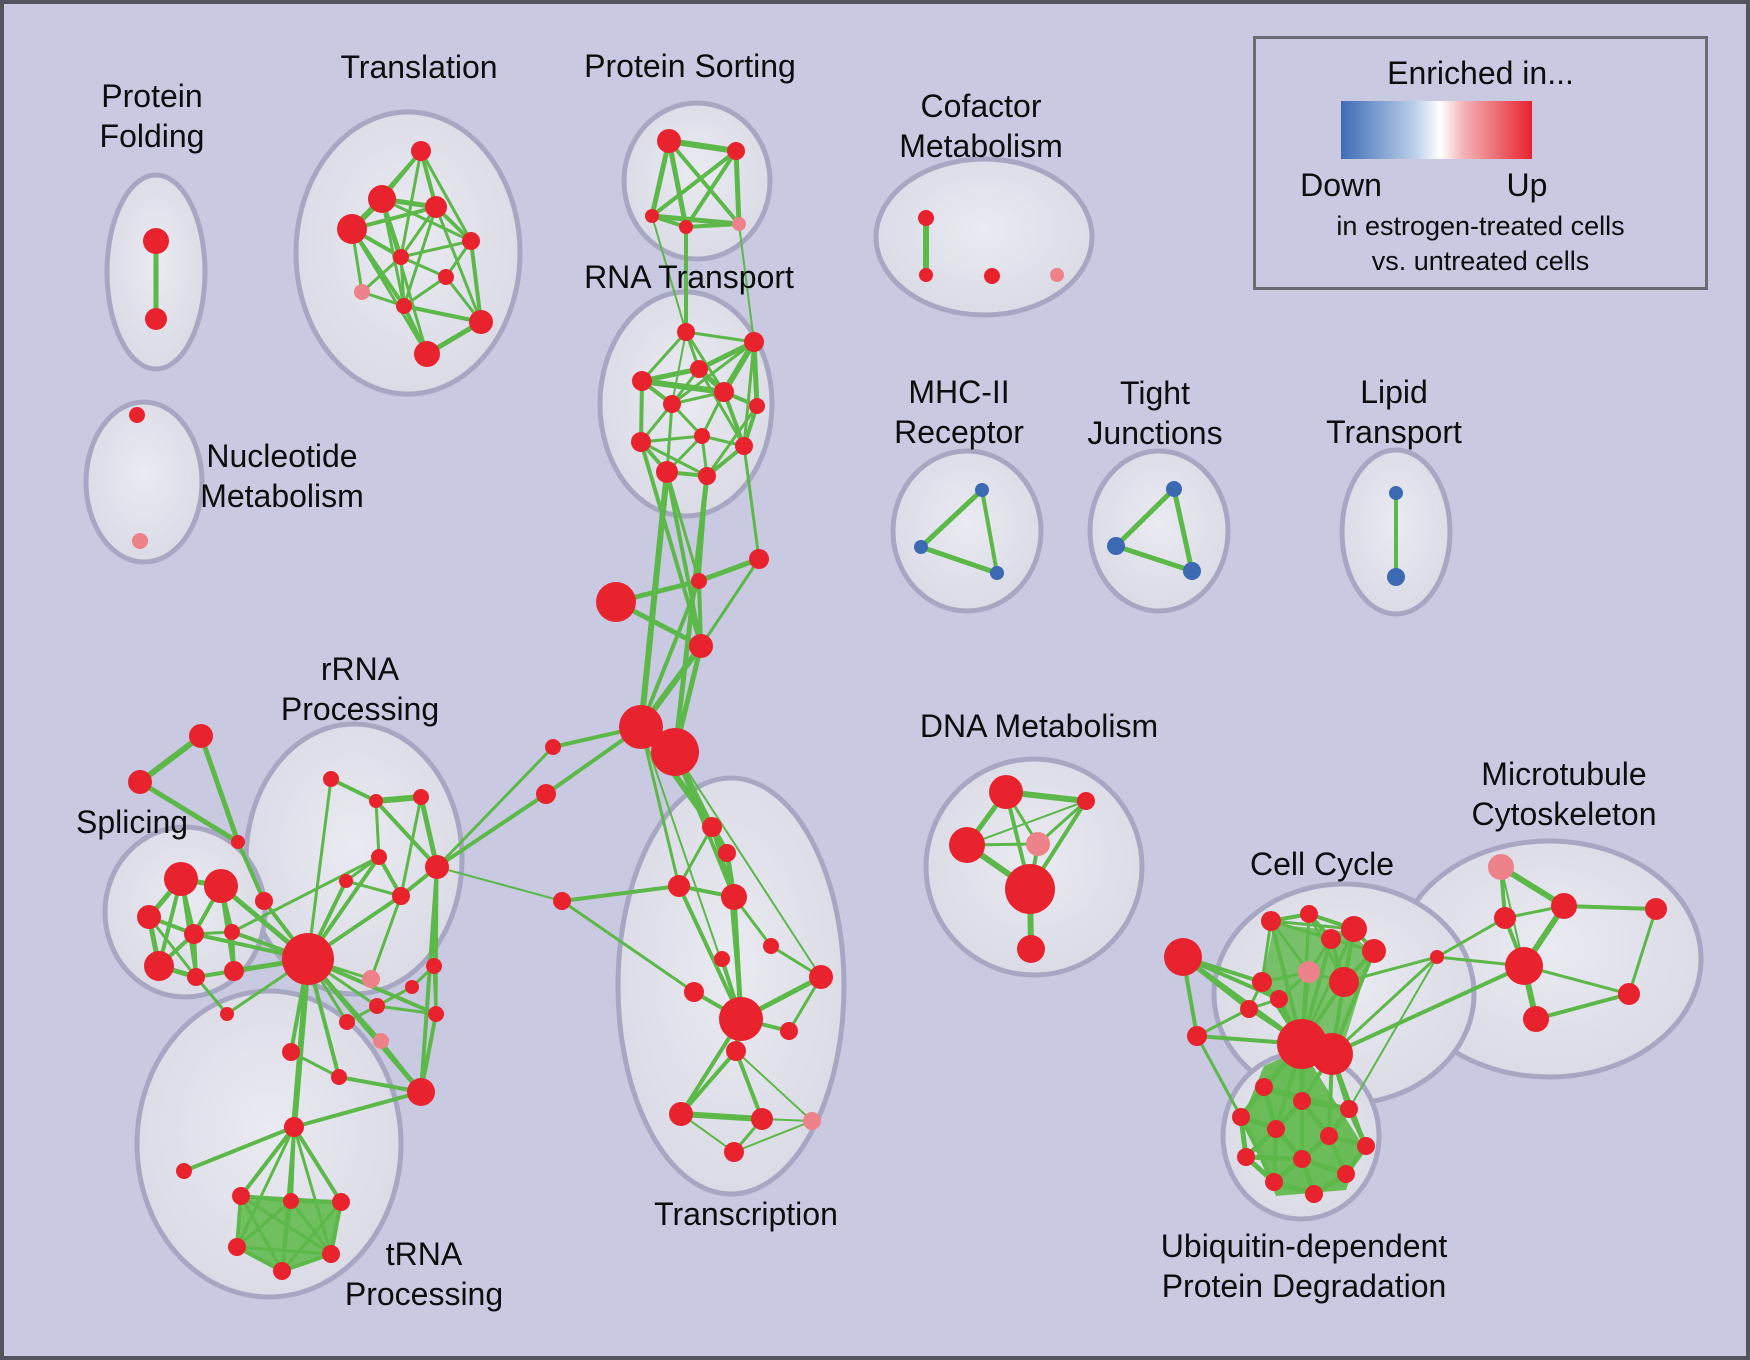 This screenshot has width=1750, height=1360. Describe the element at coordinates (1309, 972) in the screenshot. I see `node-cc6` at that location.